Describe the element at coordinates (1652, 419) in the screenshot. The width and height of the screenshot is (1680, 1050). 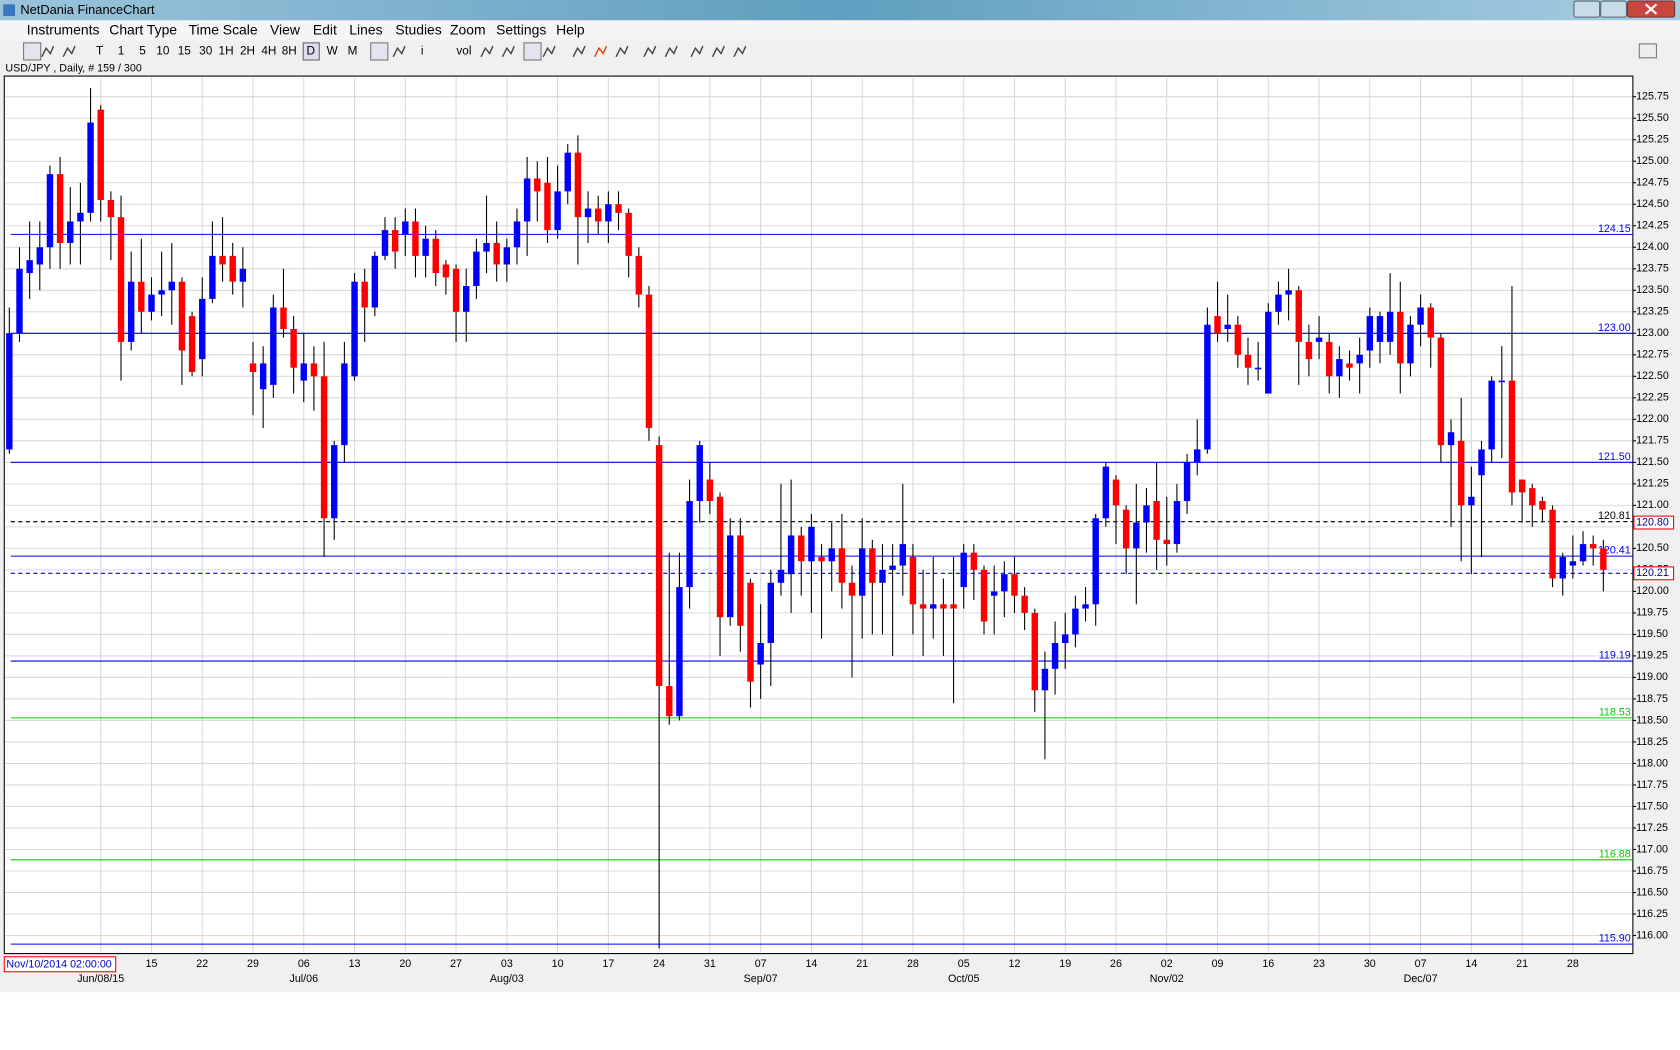
I see `y-tick-label: 122.00` at that location.